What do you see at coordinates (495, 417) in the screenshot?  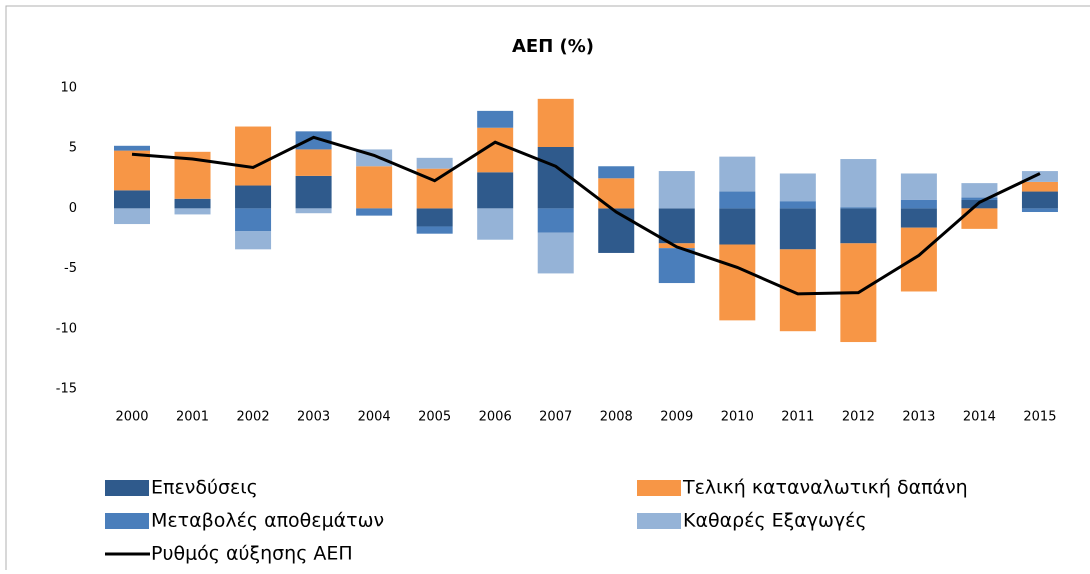 I see `x-tick-label: 2006` at bounding box center [495, 417].